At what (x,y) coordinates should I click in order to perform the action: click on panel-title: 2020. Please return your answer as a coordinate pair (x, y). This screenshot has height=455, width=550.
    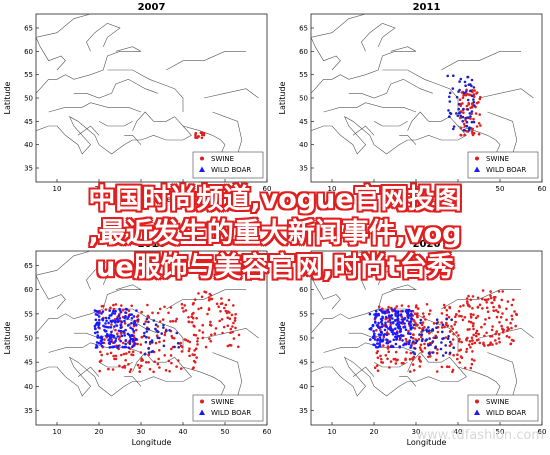
    Looking at the image, I should click on (427, 244).